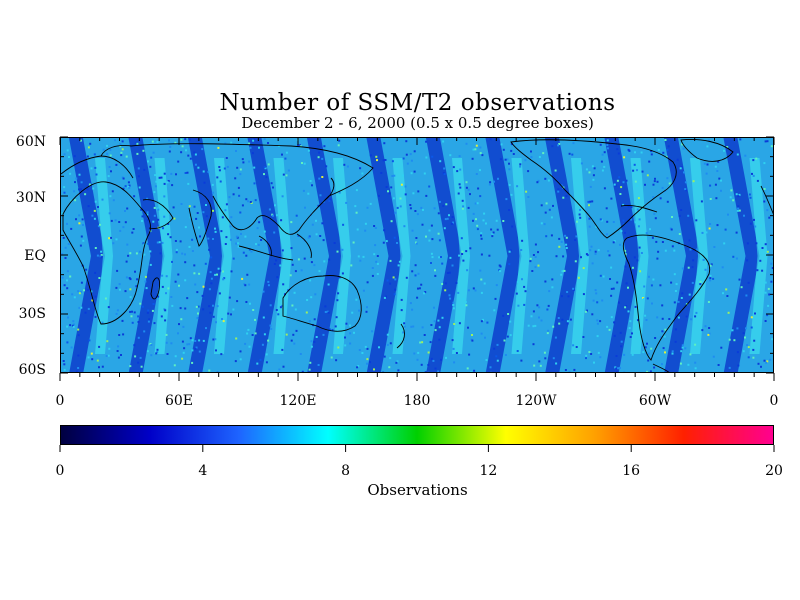 This screenshot has width=800, height=600. Describe the element at coordinates (417, 490) in the screenshot. I see `colorbar-title: Observations` at that location.